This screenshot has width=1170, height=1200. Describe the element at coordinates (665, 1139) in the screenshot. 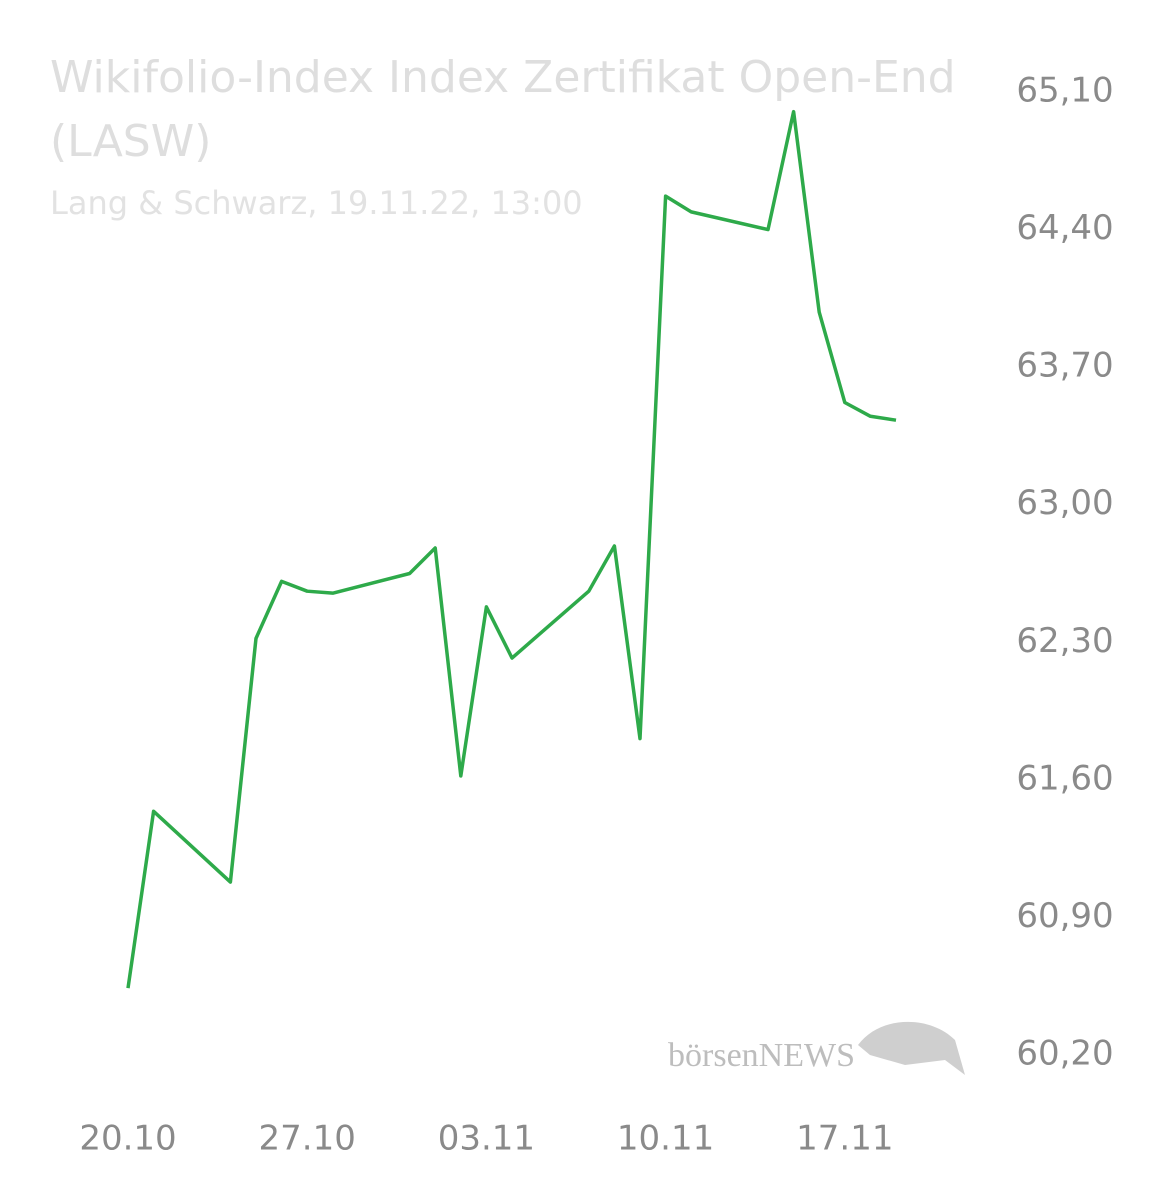

I see `x-tick-label: 10.11` at that location.